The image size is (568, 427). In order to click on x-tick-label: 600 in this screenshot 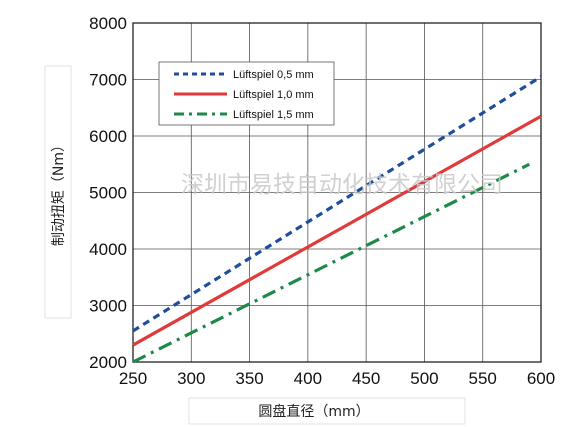, I will do `click(541, 378)`.